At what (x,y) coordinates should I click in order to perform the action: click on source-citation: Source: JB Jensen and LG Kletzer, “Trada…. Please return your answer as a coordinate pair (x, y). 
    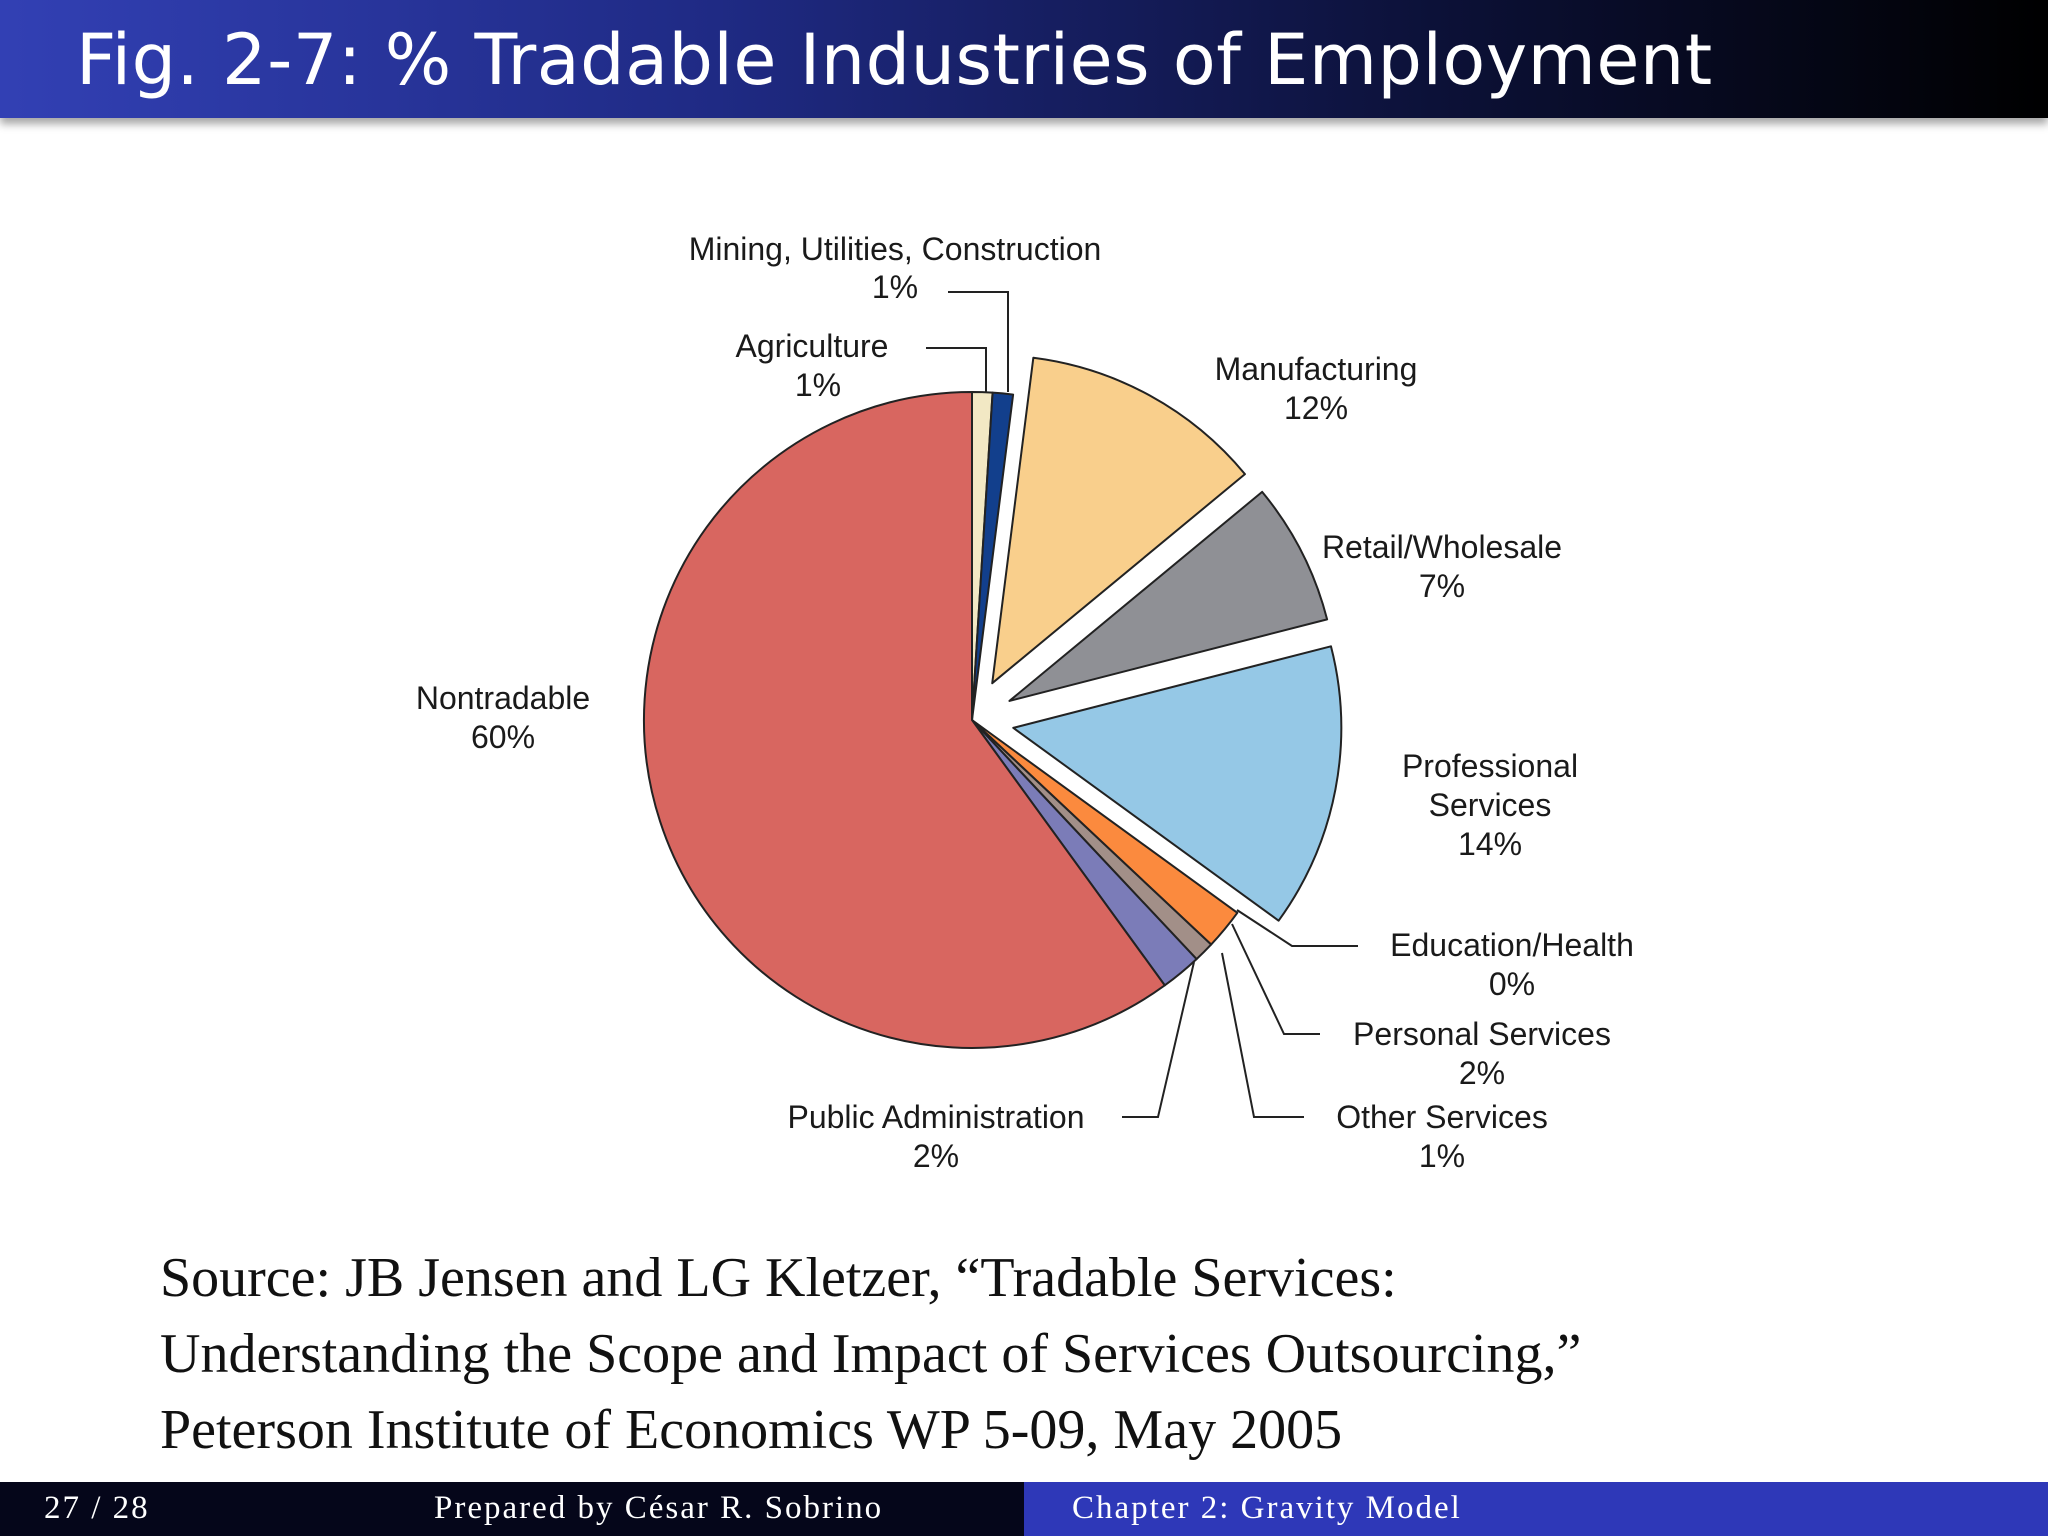
    Looking at the image, I should click on (1070, 1354).